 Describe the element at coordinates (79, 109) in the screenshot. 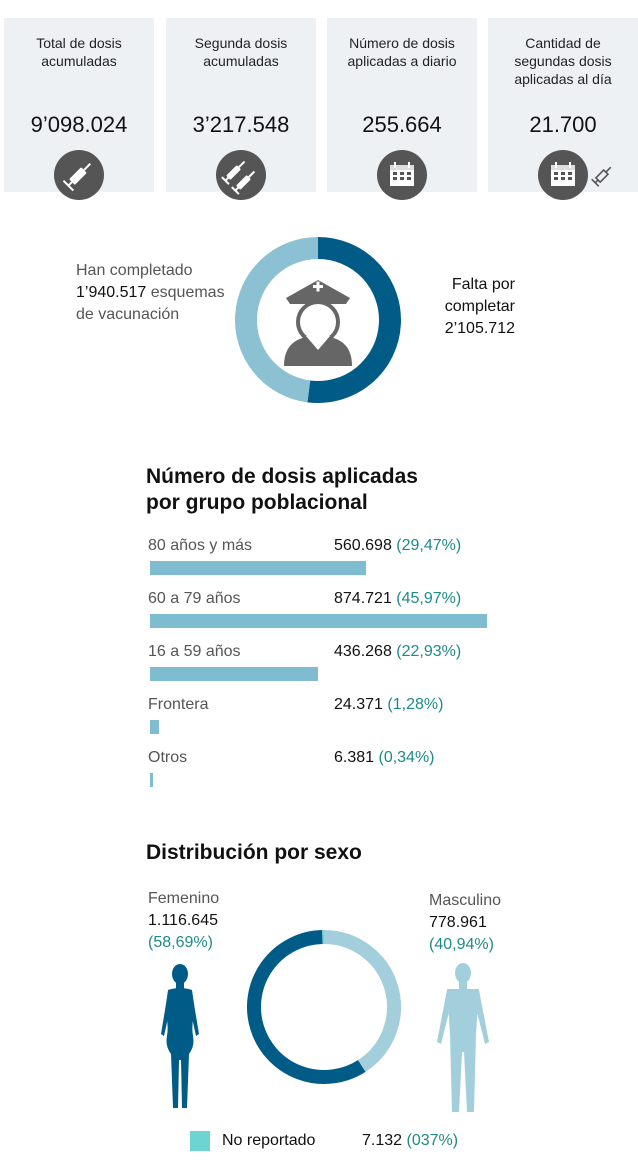

I see `kpi-card-total-doses: Total de dosis acumuladas 9’098.024` at that location.